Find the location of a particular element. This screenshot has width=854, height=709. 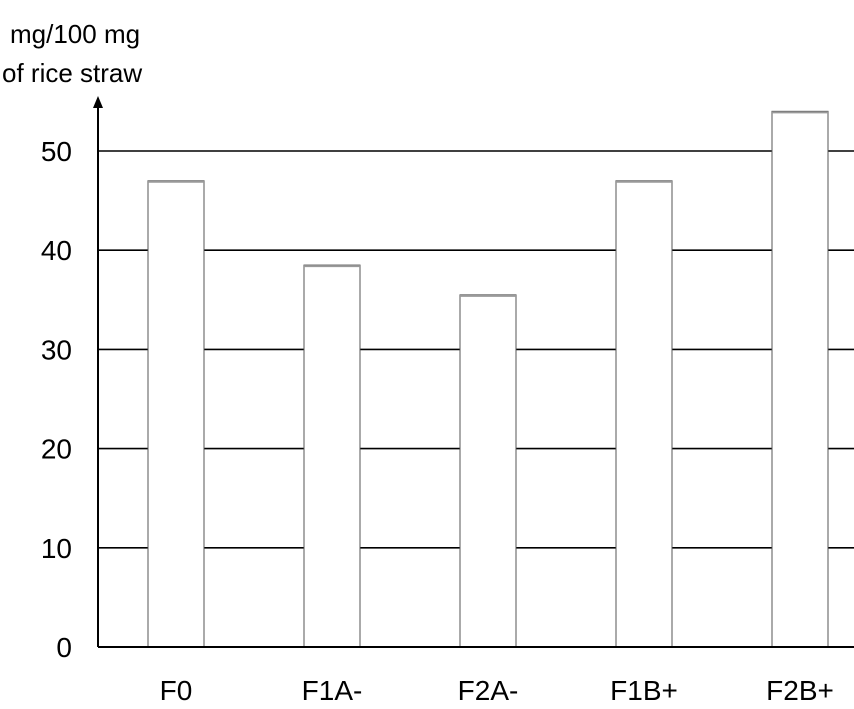

y-tick-labels: 0 10 20 30 40 50 is located at coordinates (56, 399).